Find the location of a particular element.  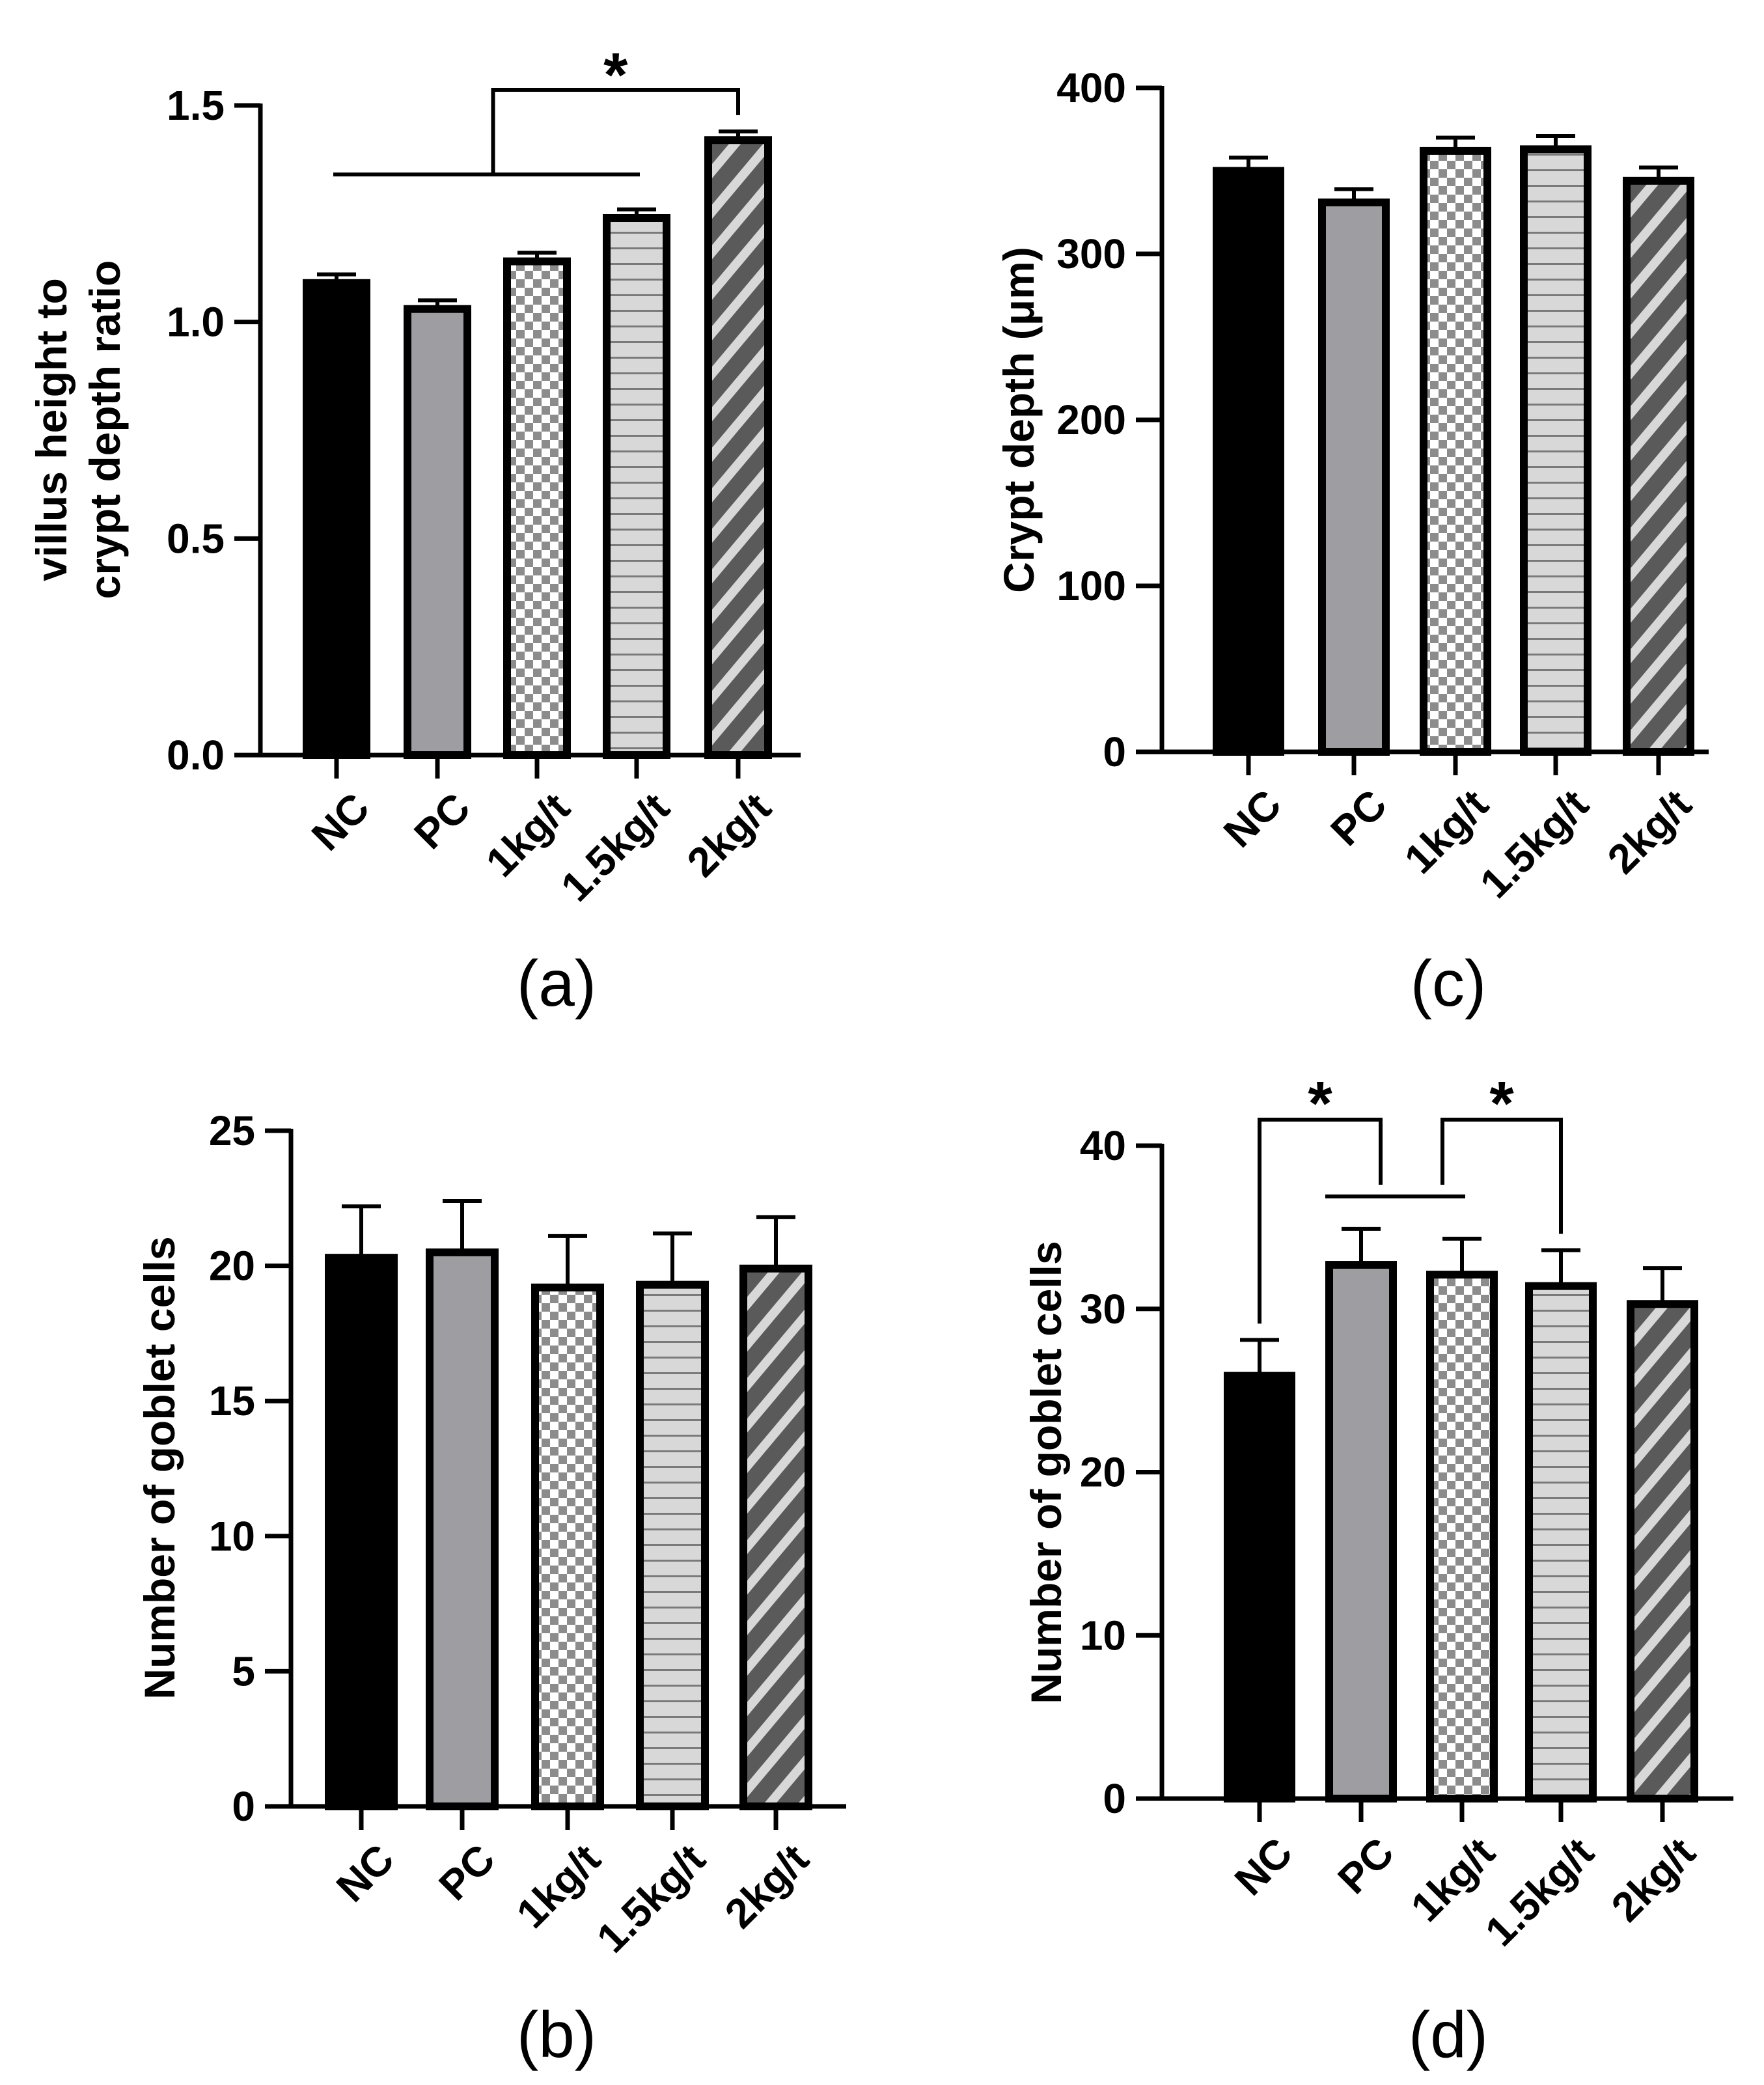

y-tick-label: 15 is located at coordinates (232, 1400).